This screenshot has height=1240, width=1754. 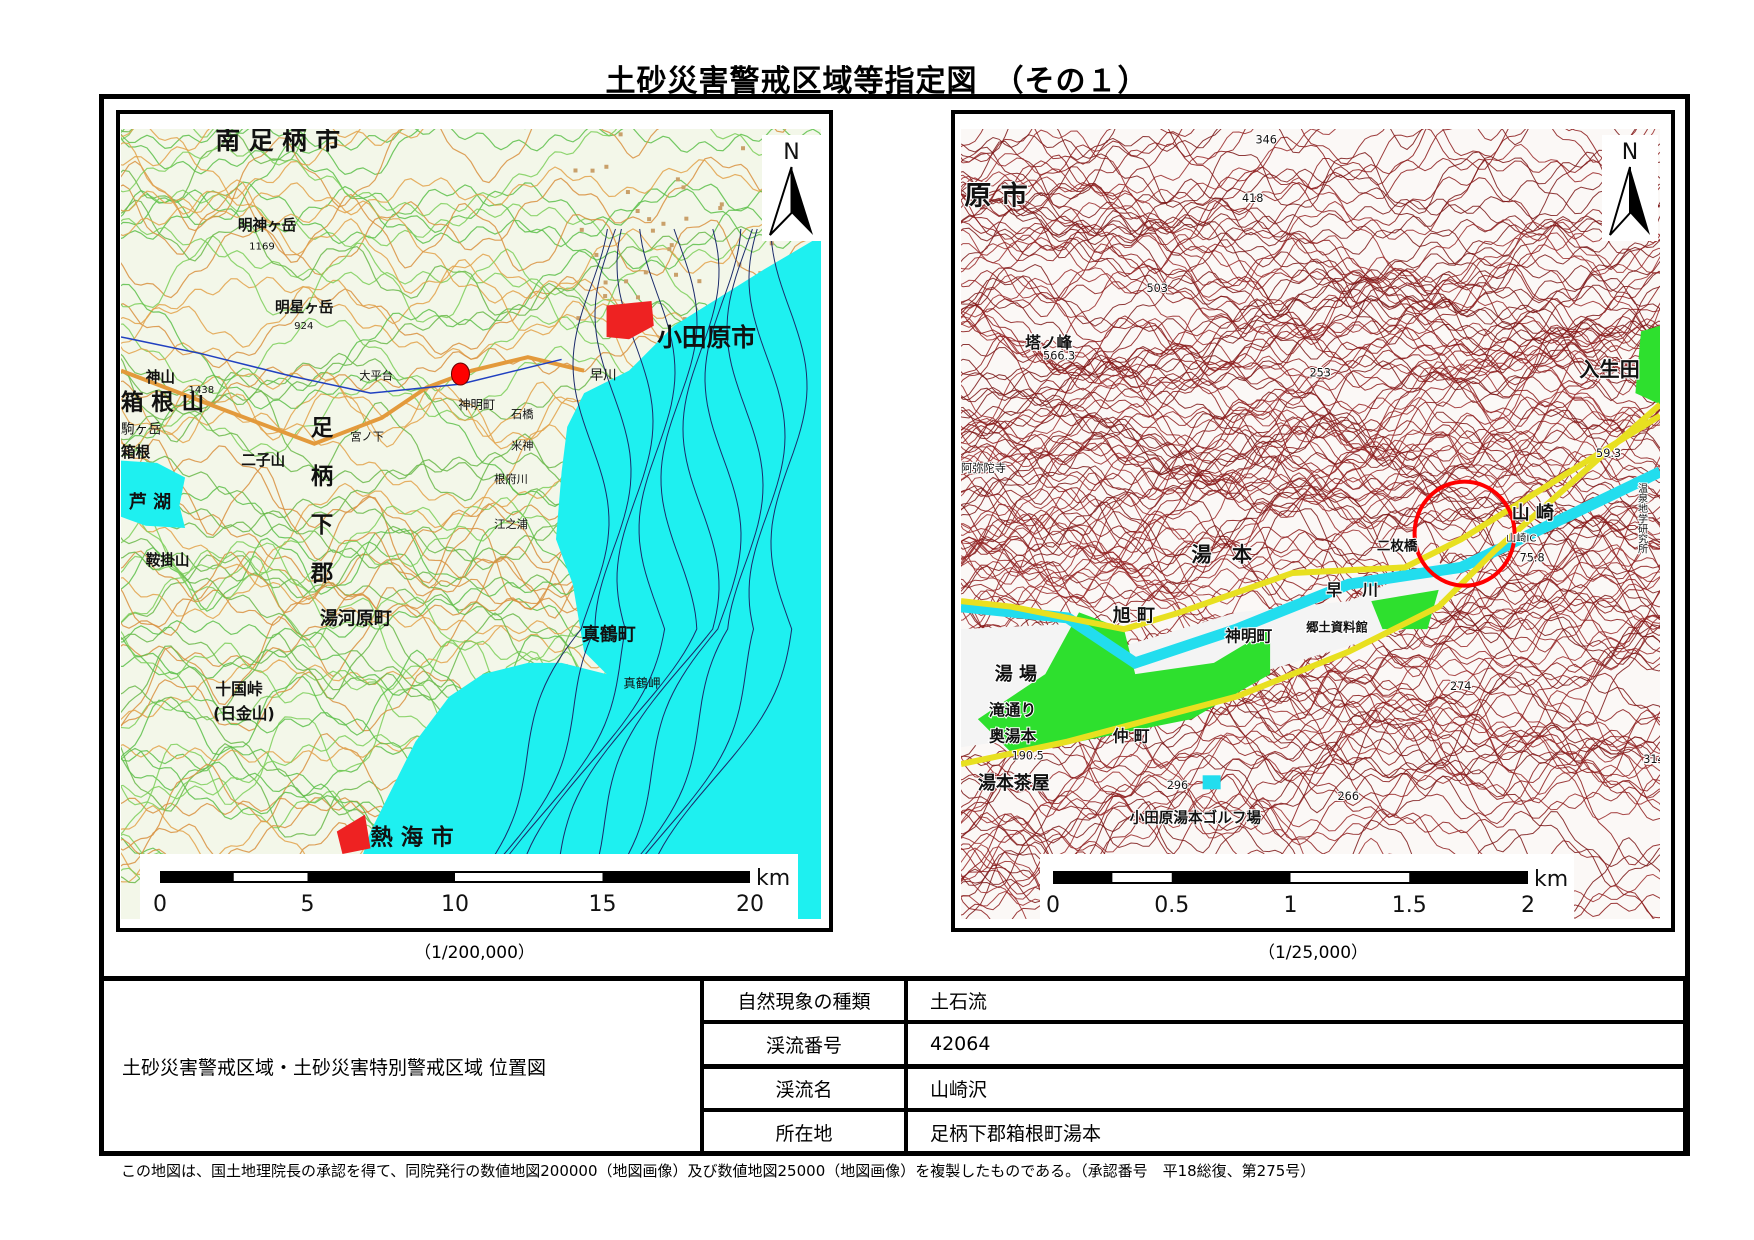 What do you see at coordinates (511, 479) in the screenshot?
I see `place-label: 根府川` at bounding box center [511, 479].